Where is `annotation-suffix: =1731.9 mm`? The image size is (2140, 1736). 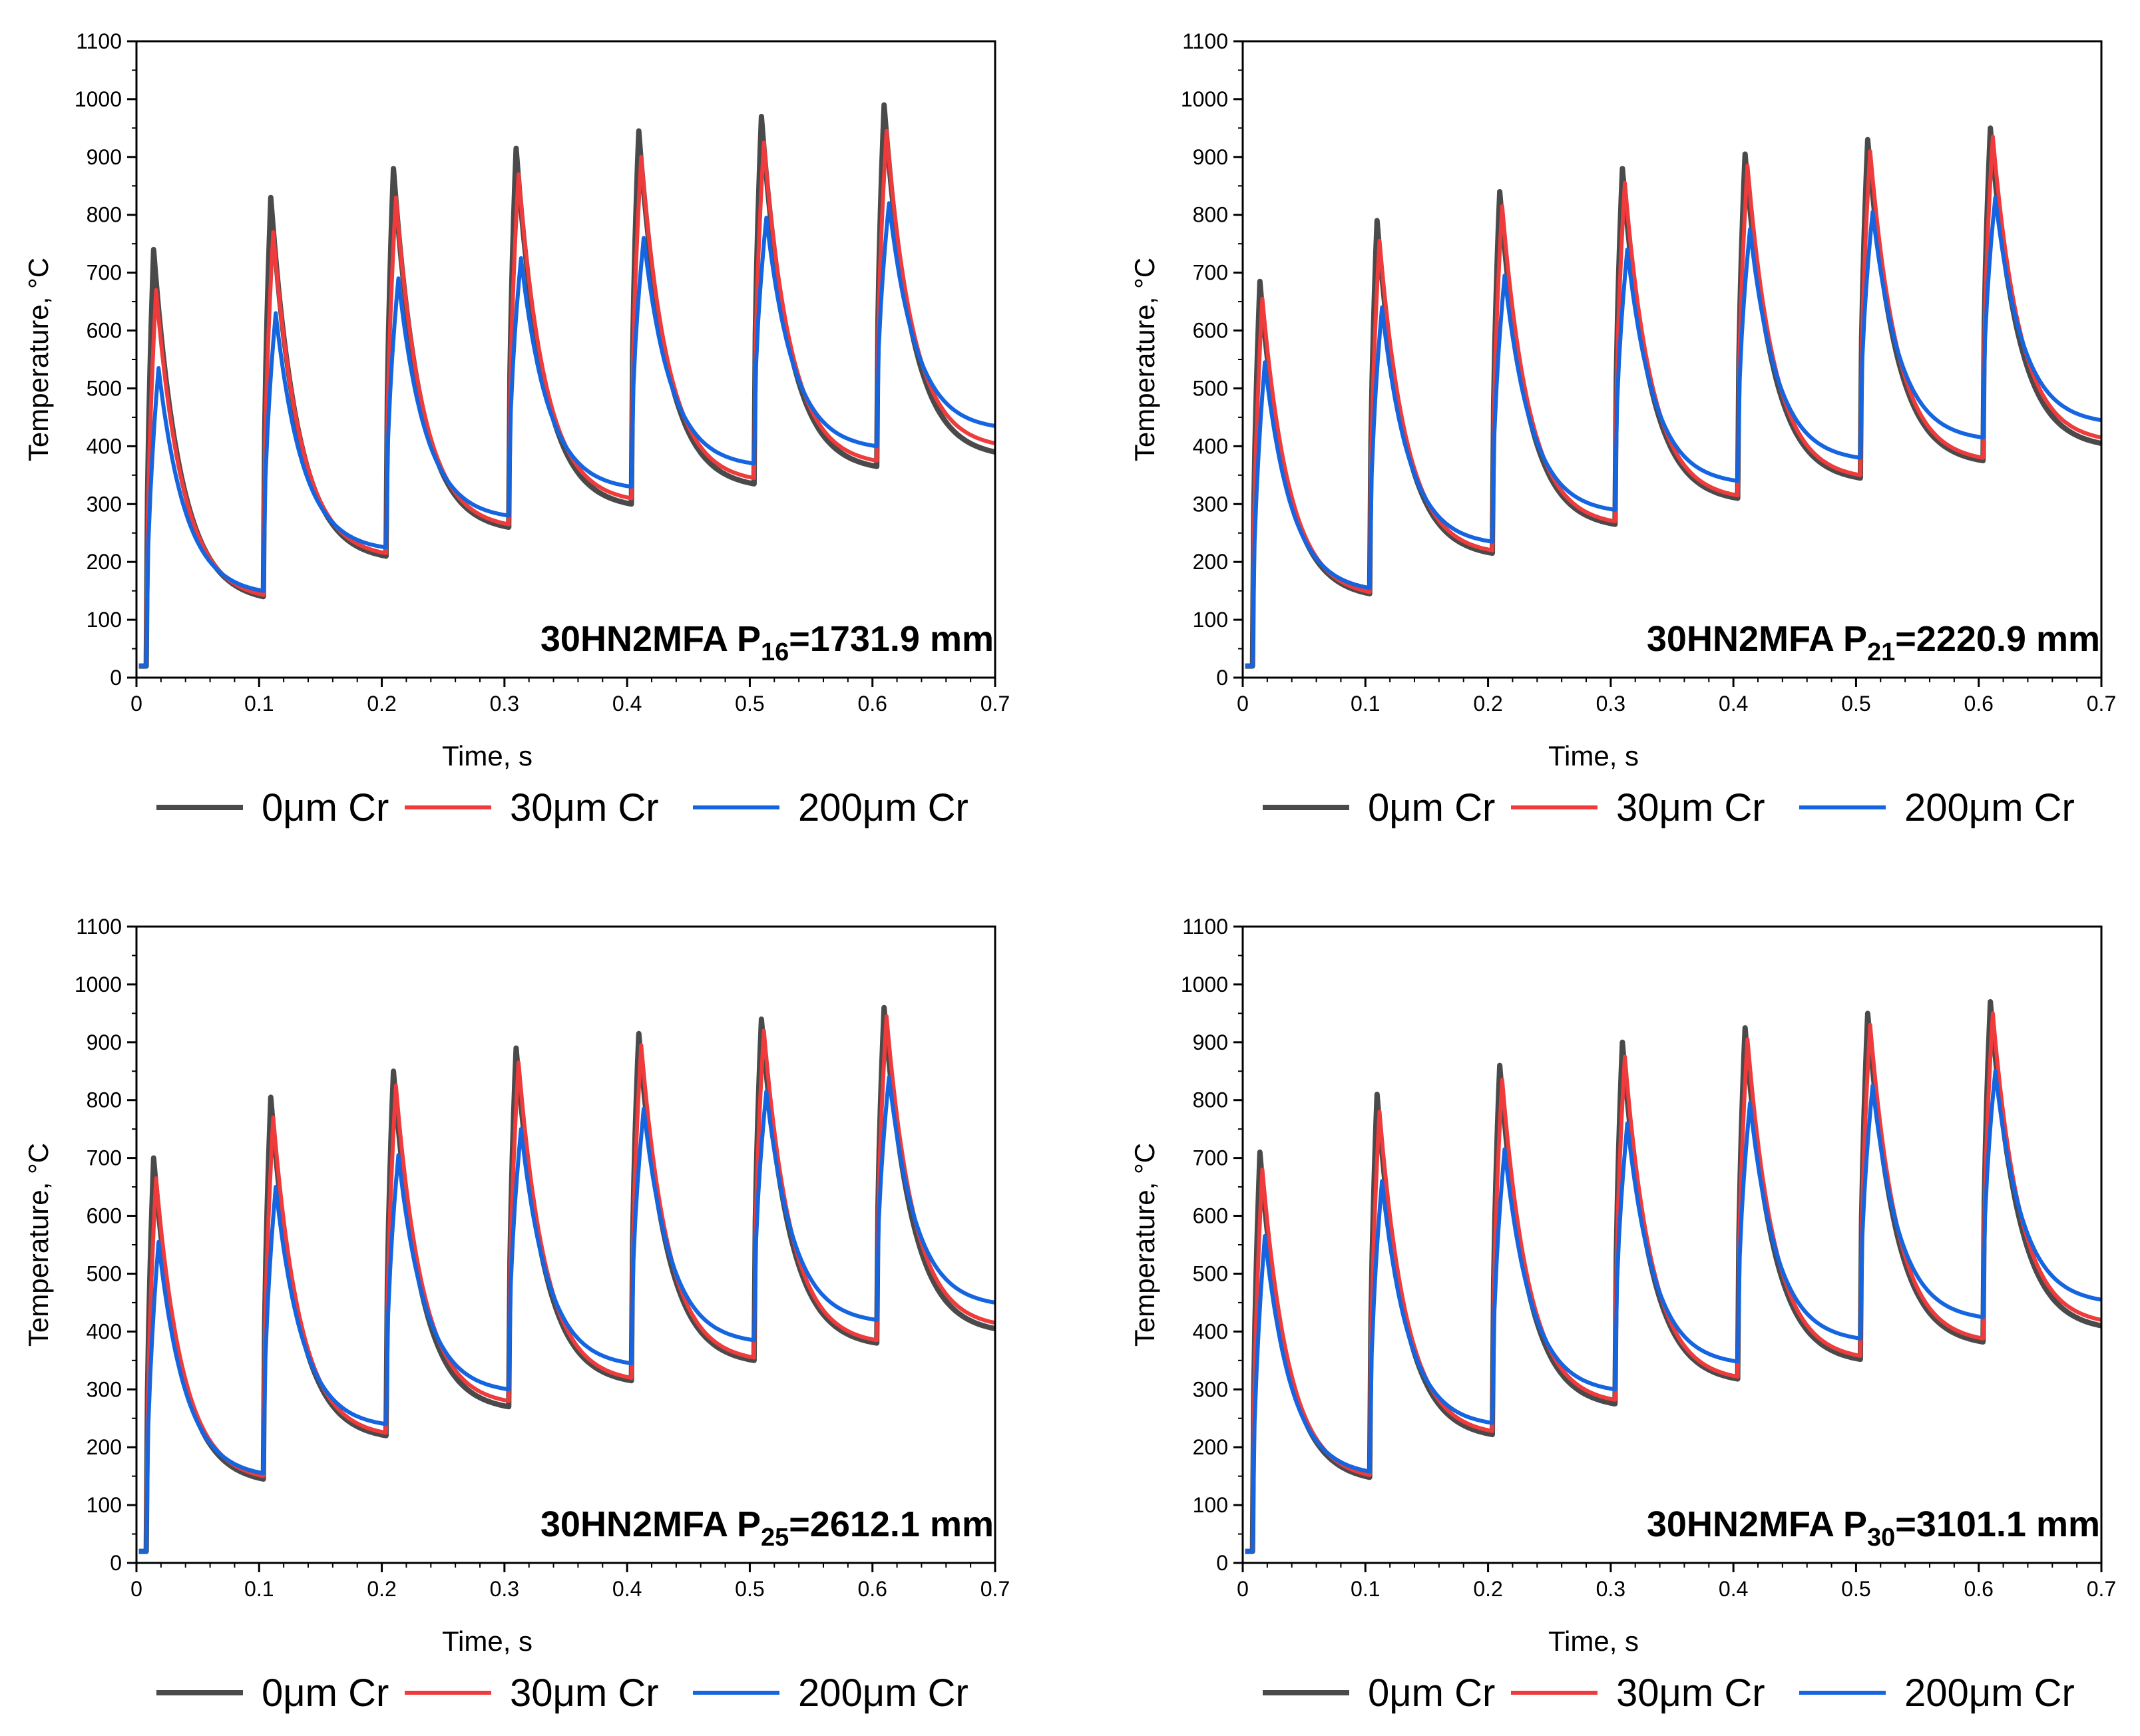 annotation-suffix: =1731.9 mm is located at coordinates (891, 639).